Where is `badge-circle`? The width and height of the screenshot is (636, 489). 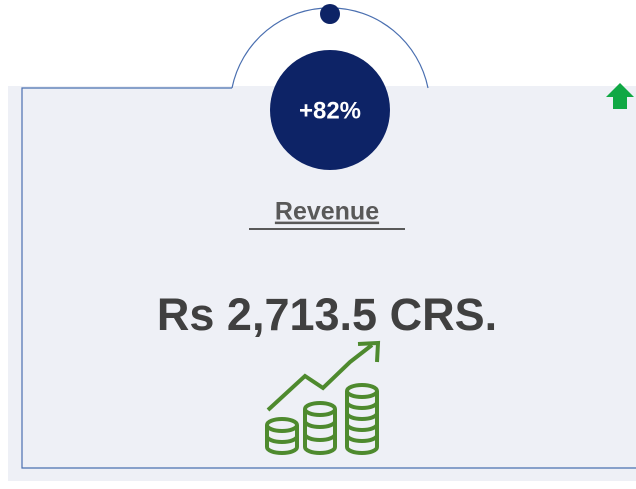 badge-circle is located at coordinates (330, 110).